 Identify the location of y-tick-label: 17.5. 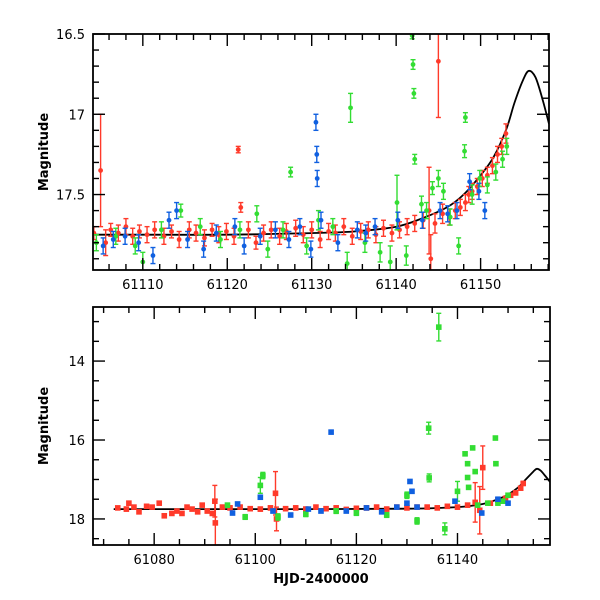
(70, 196).